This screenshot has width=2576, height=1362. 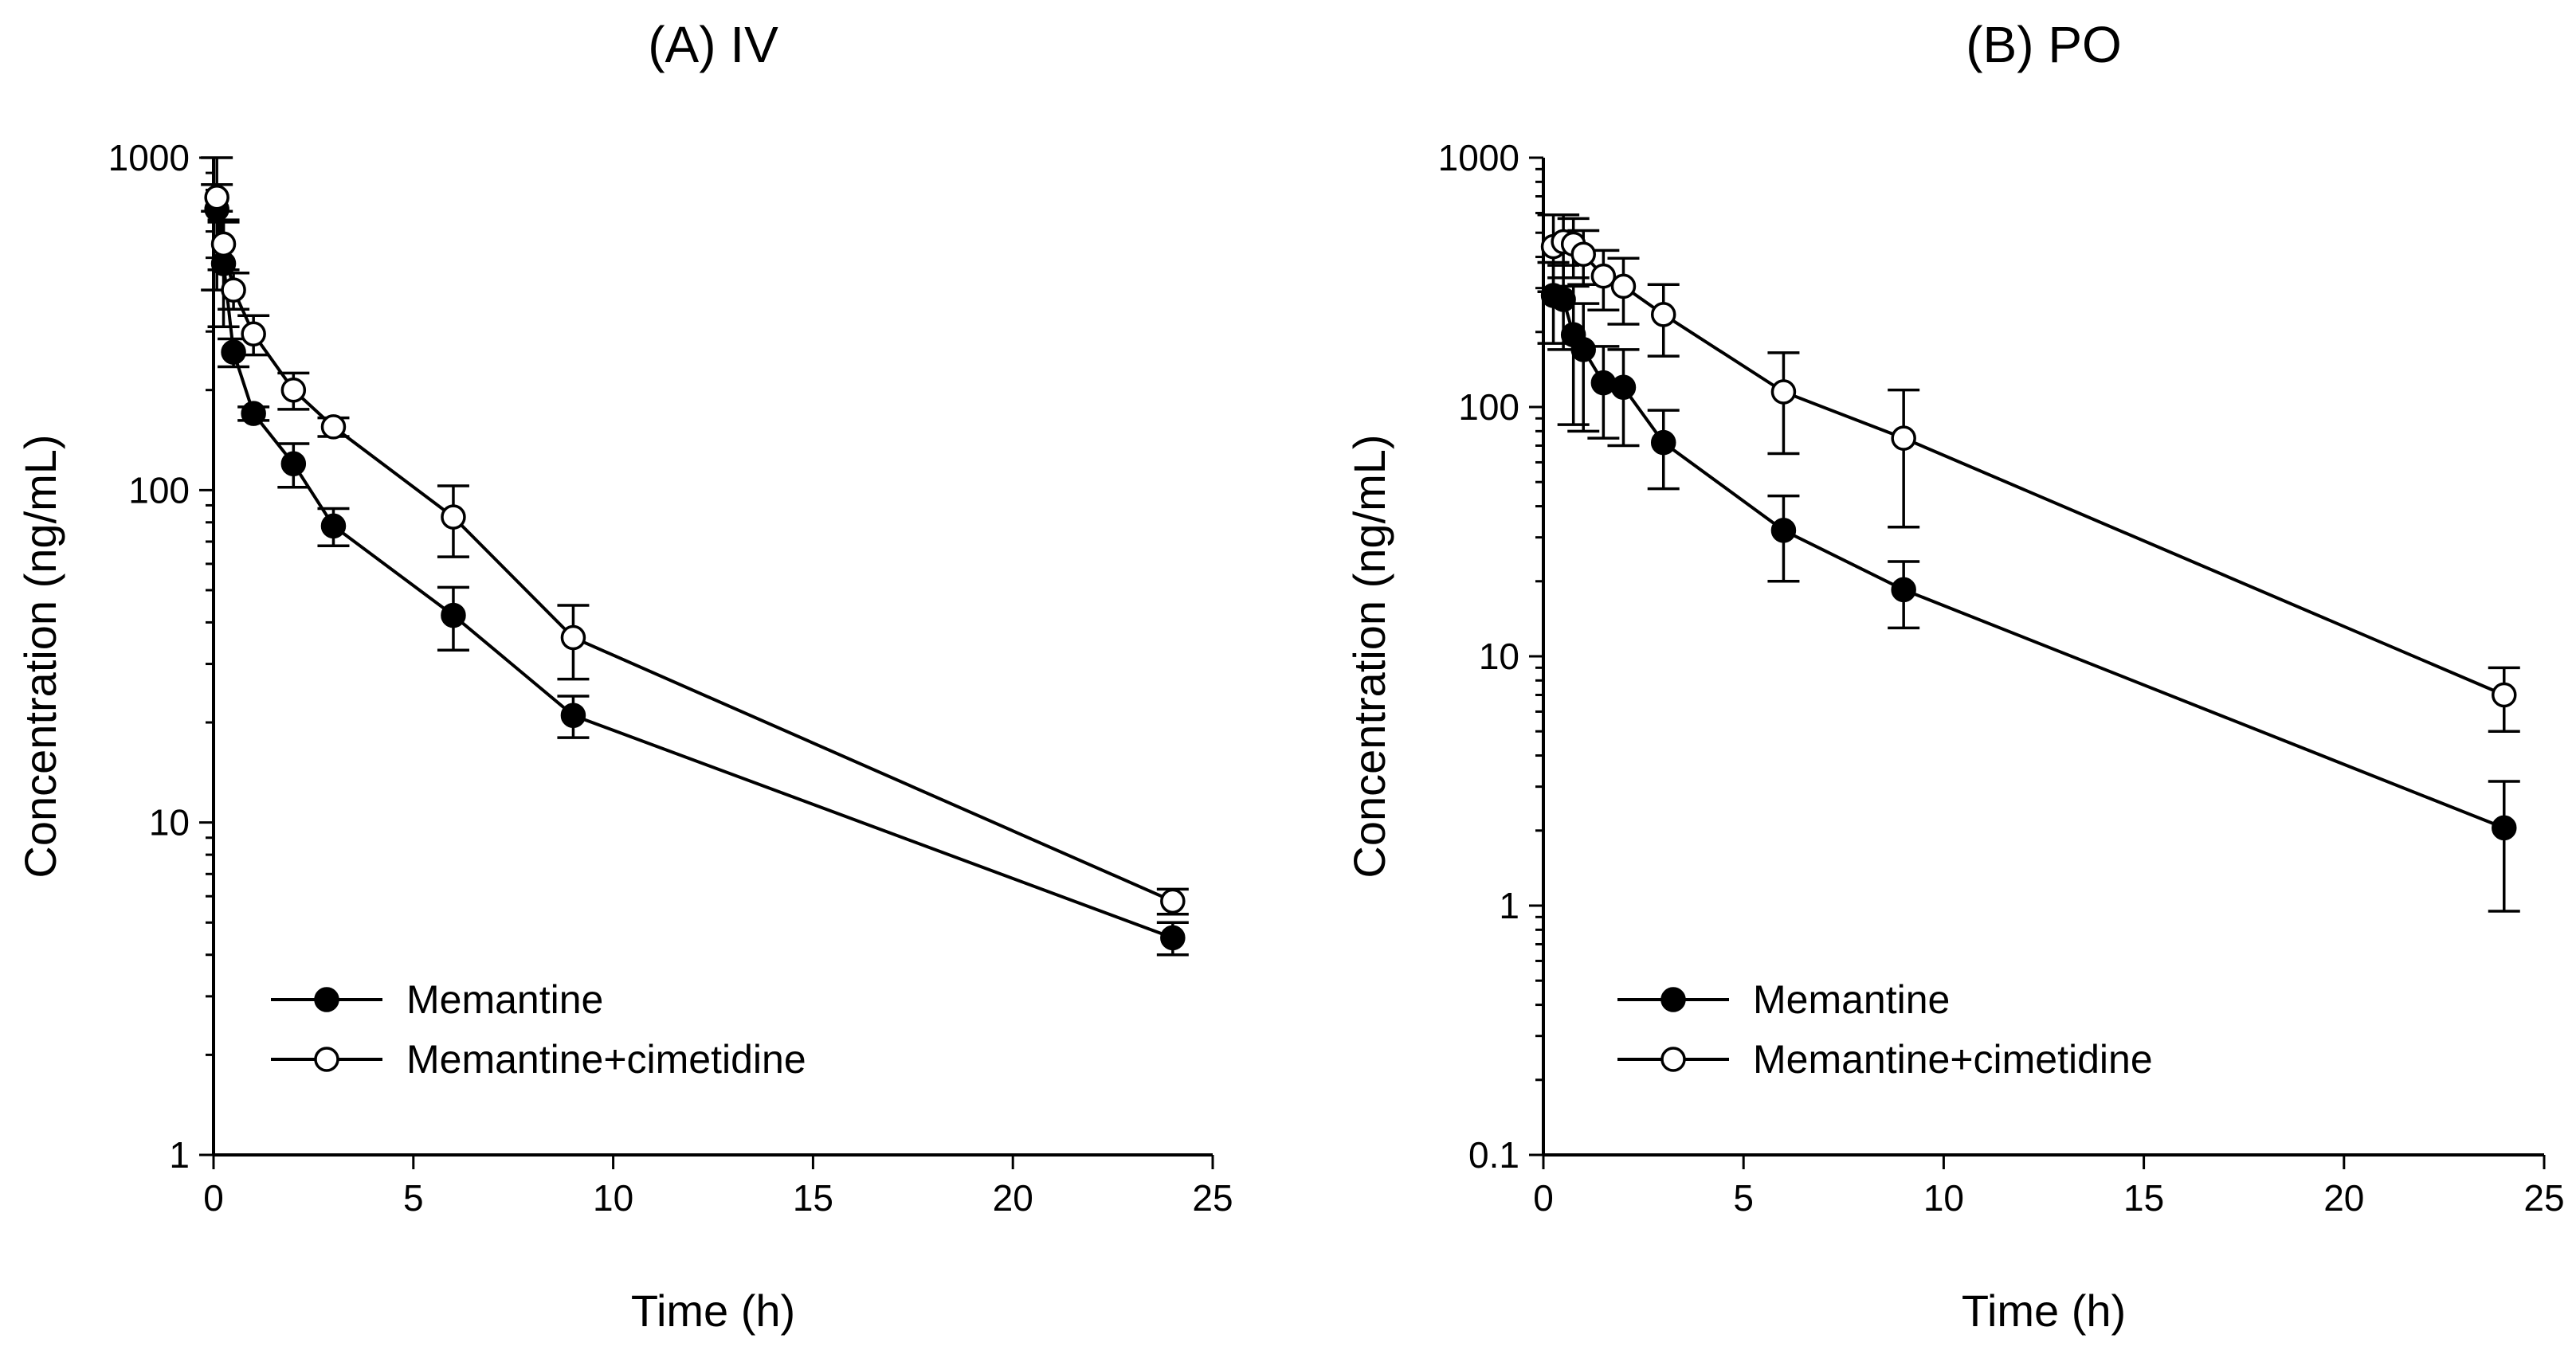 I want to click on y-tick-label: 0.1, so click(x=1493, y=1155).